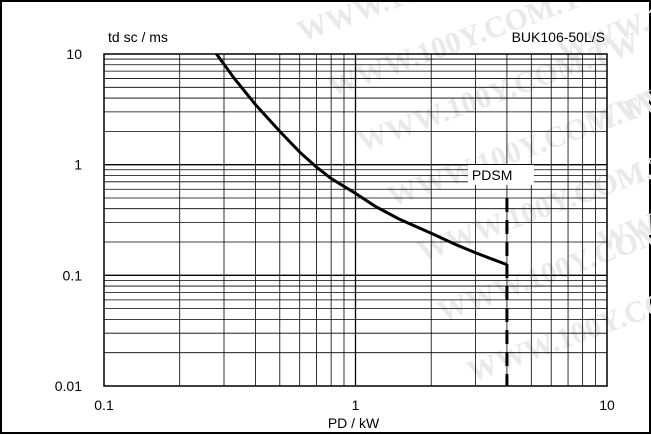  Describe the element at coordinates (74, 54) in the screenshot. I see `y-tick-label: 10` at that location.